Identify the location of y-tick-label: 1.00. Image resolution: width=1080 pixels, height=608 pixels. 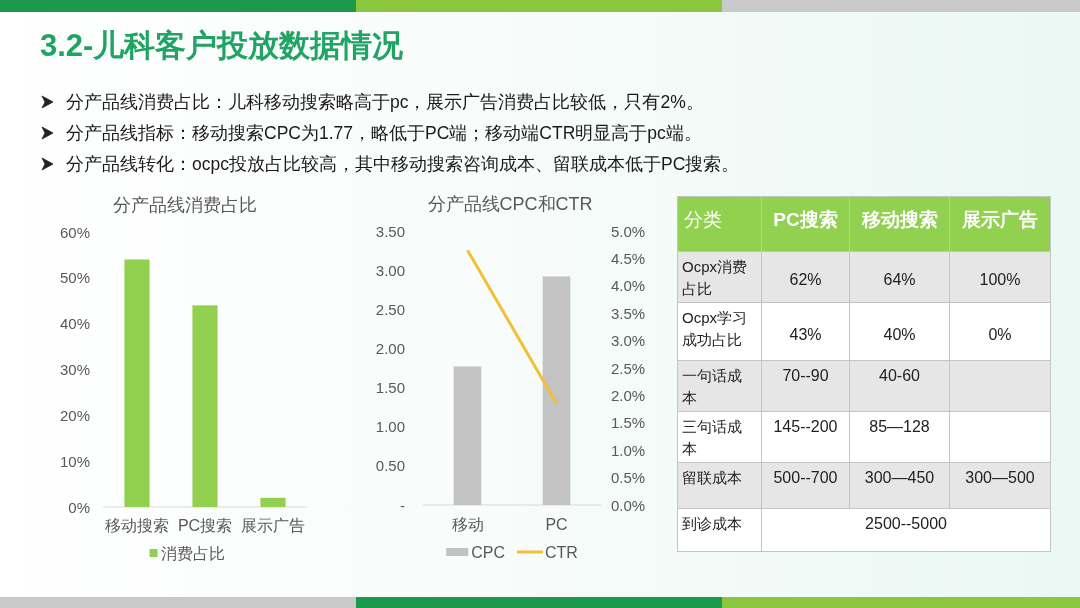
(390, 427).